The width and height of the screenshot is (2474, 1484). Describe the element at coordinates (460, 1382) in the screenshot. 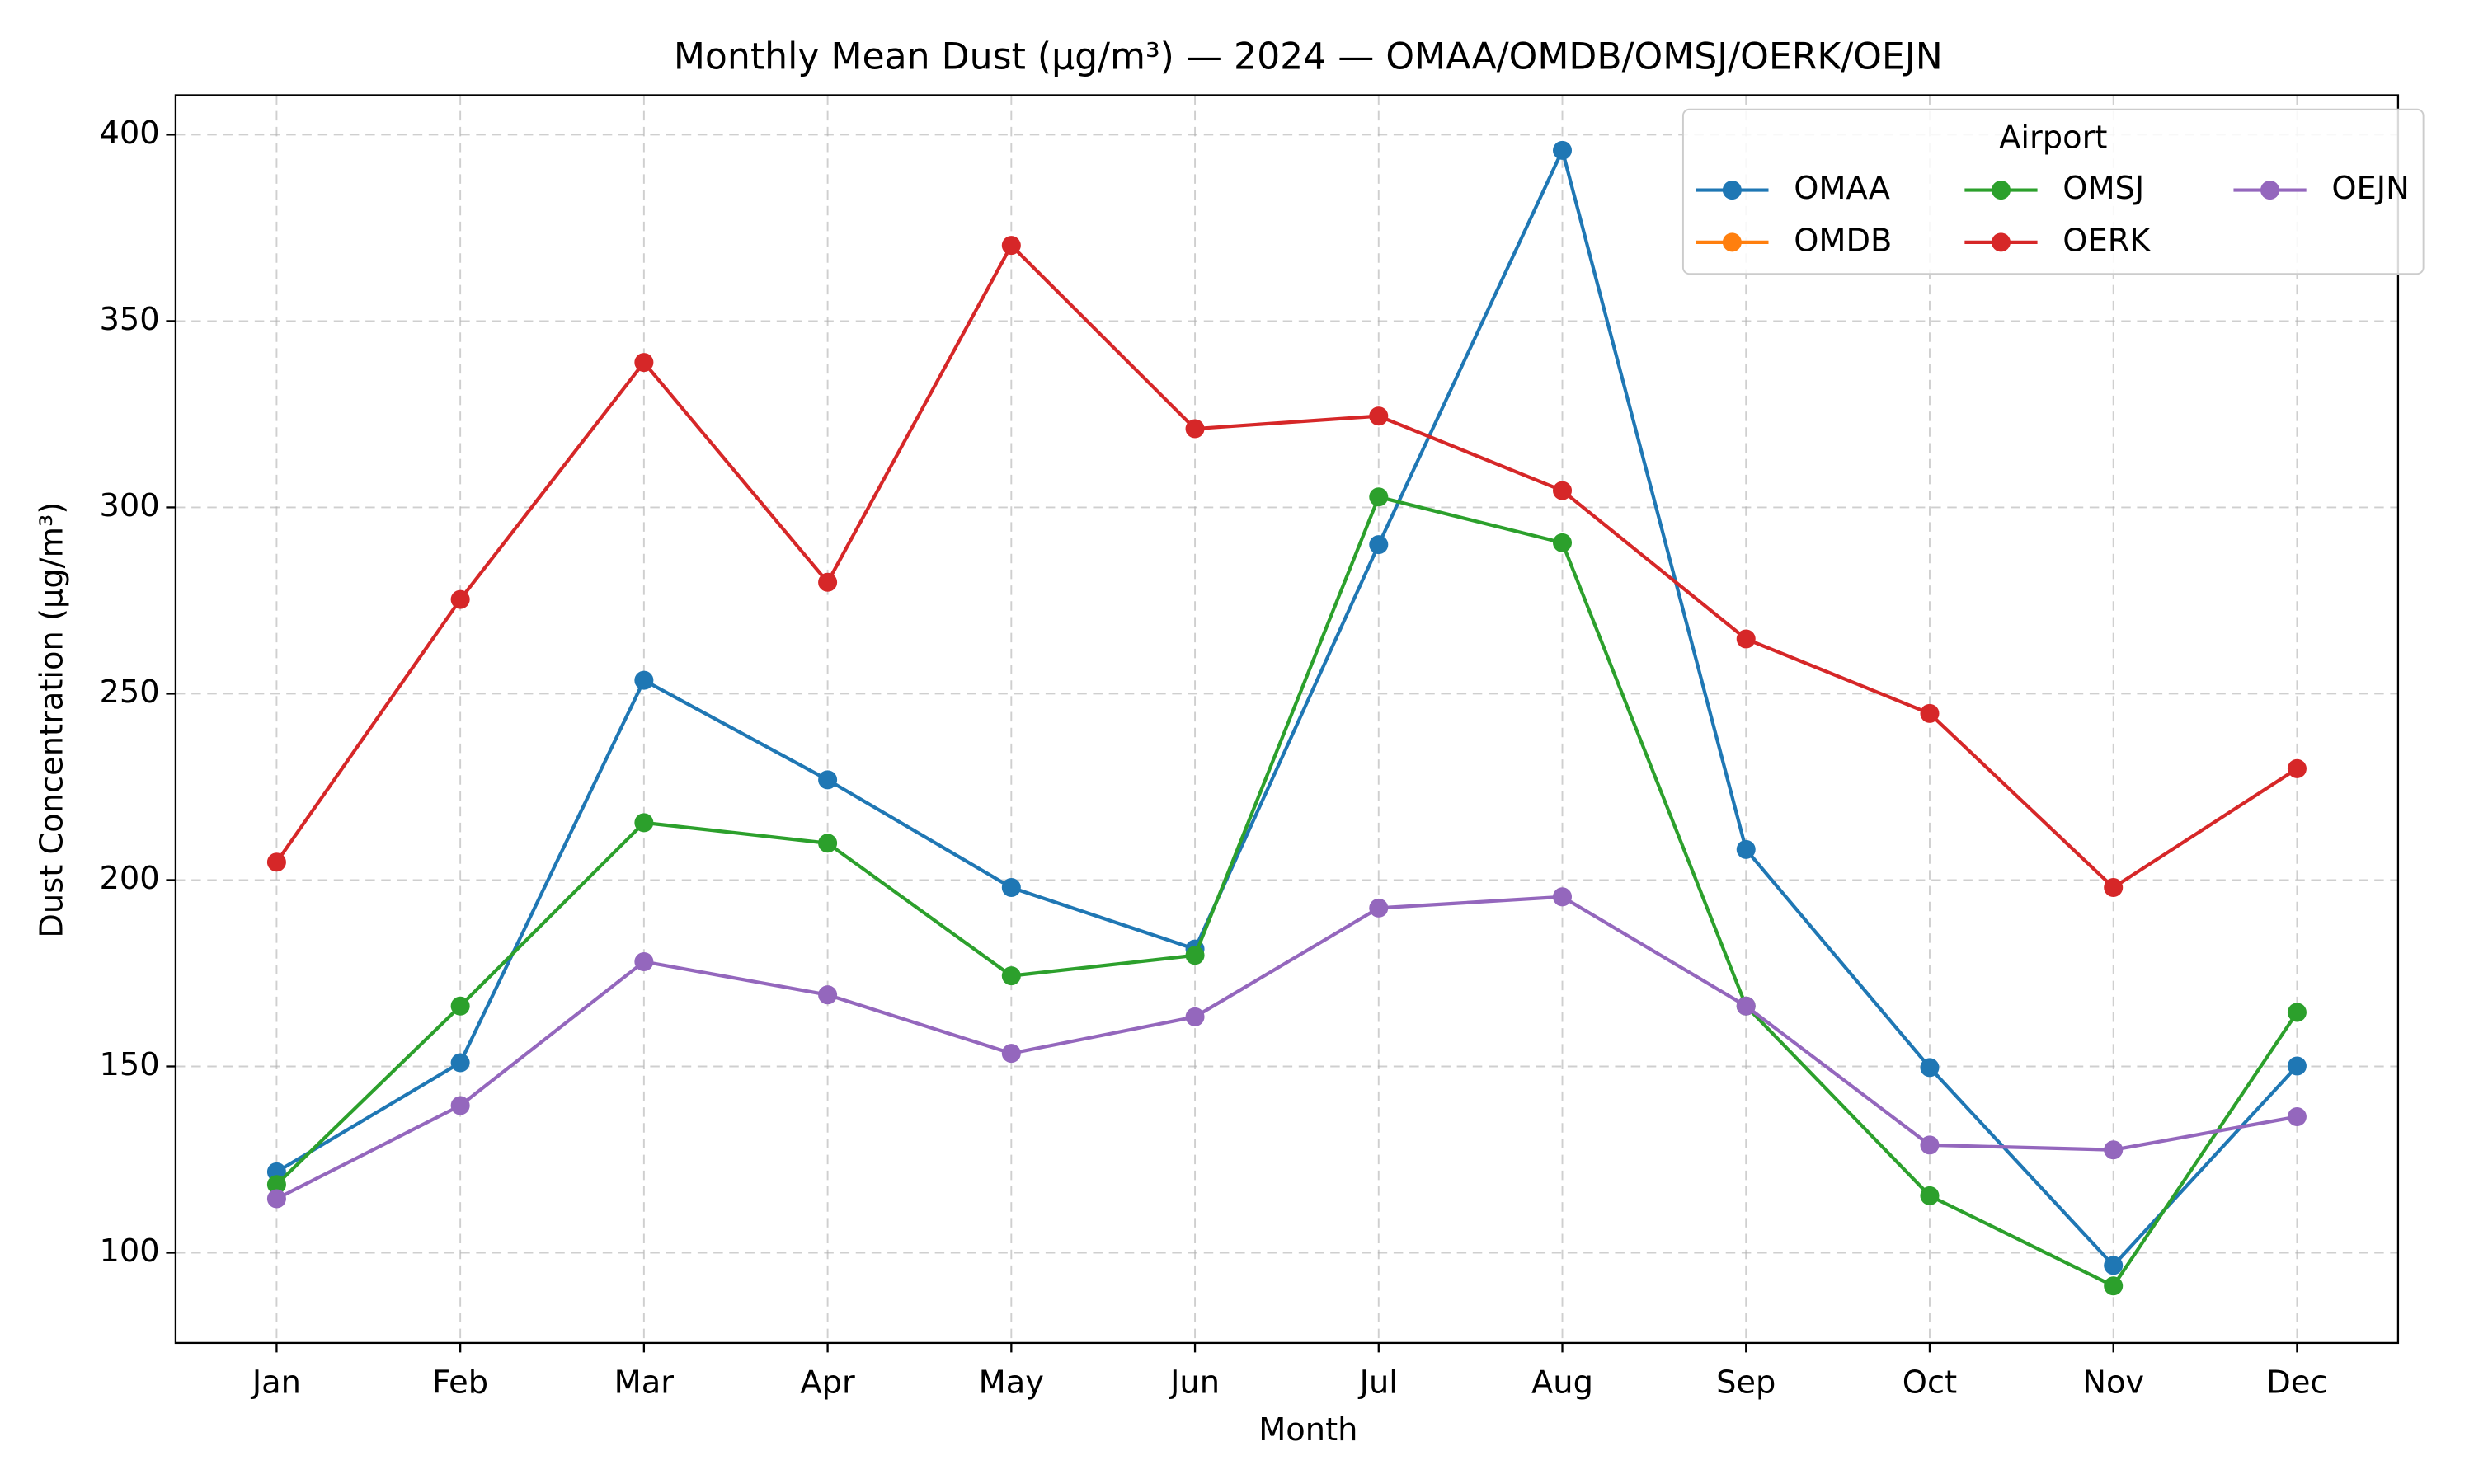

I see `x-tick-label: Feb` at that location.